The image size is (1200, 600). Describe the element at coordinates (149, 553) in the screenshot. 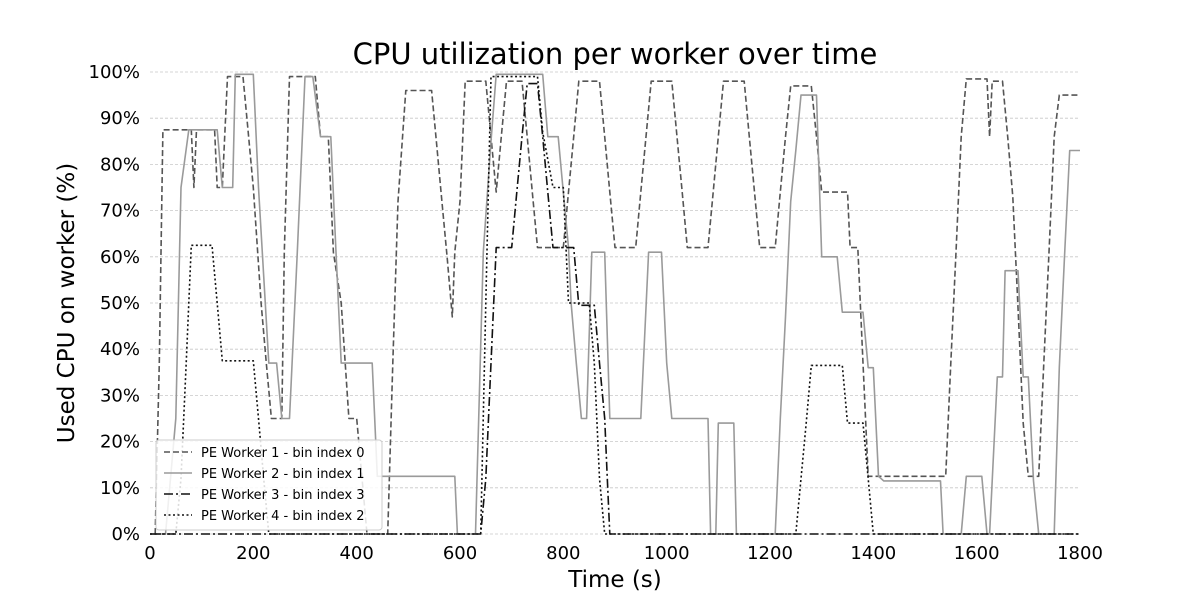

I see `x-tick-label: 0` at that location.